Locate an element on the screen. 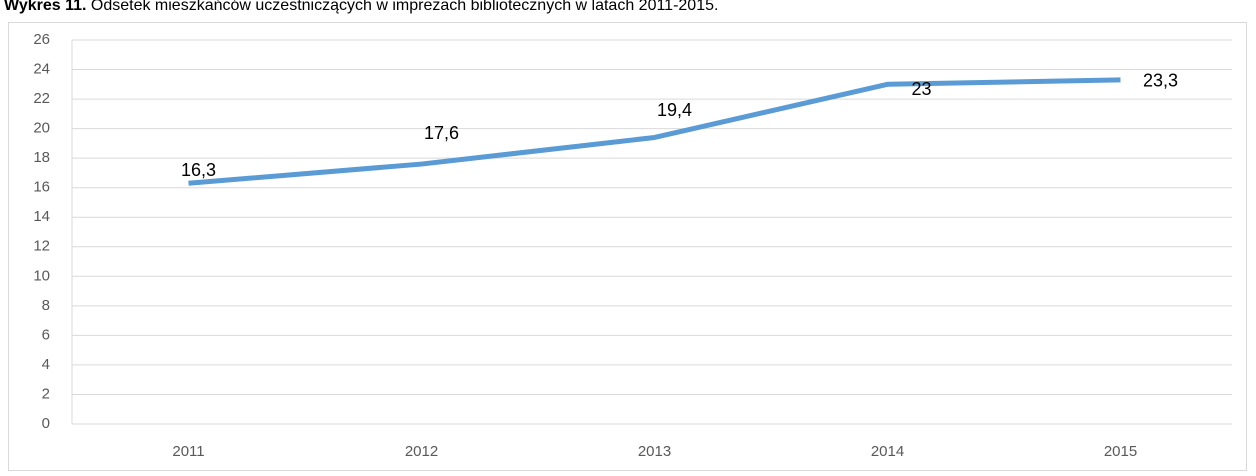 This screenshot has width=1256, height=476. y-tick-label: 8 is located at coordinates (46, 305).